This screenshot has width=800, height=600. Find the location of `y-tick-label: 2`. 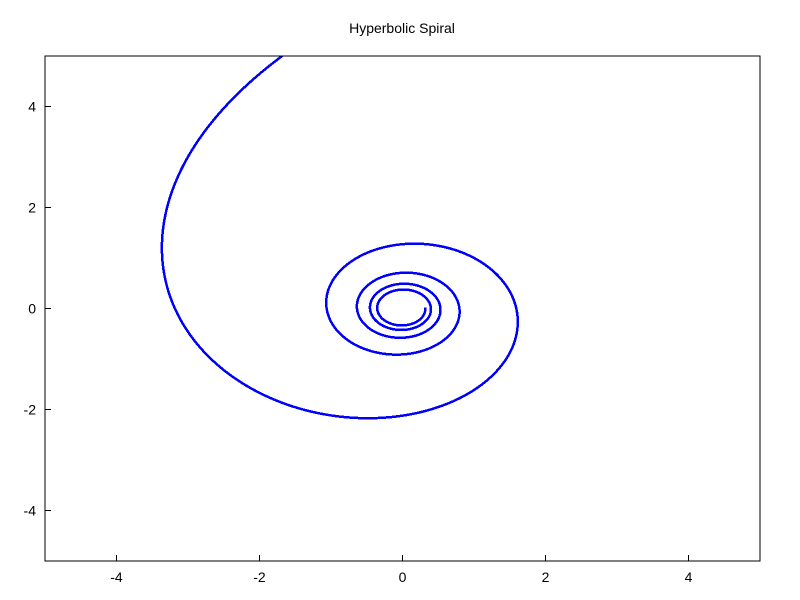

y-tick-label: 2 is located at coordinates (32, 208).